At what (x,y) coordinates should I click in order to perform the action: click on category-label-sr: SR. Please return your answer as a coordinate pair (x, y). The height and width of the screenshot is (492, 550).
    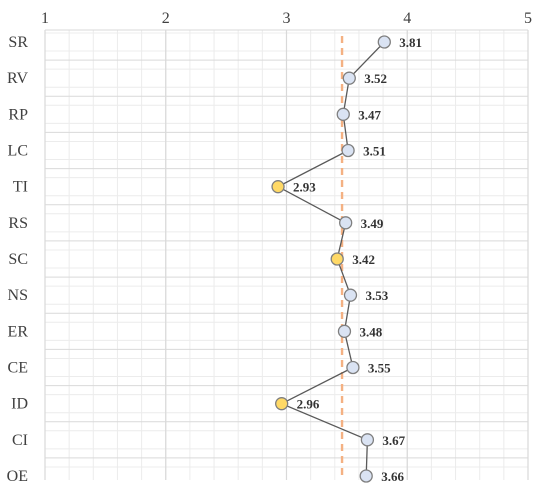
    Looking at the image, I should click on (18, 42).